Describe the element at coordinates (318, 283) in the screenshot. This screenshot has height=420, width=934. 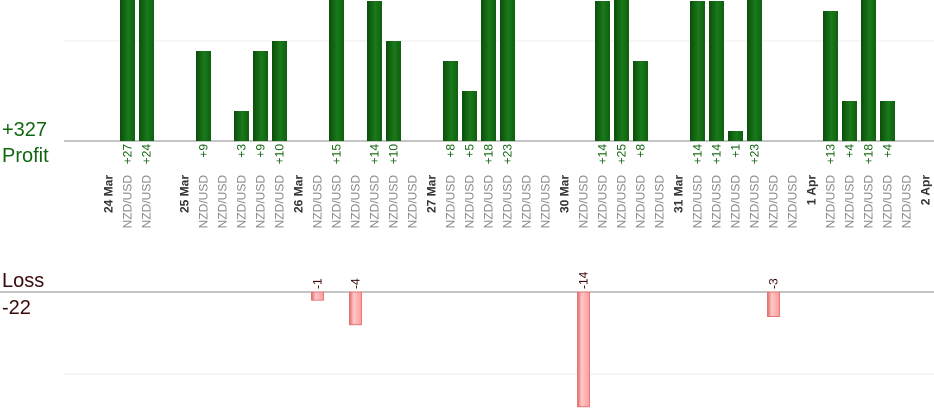
I see `loss-value-label: -1` at that location.